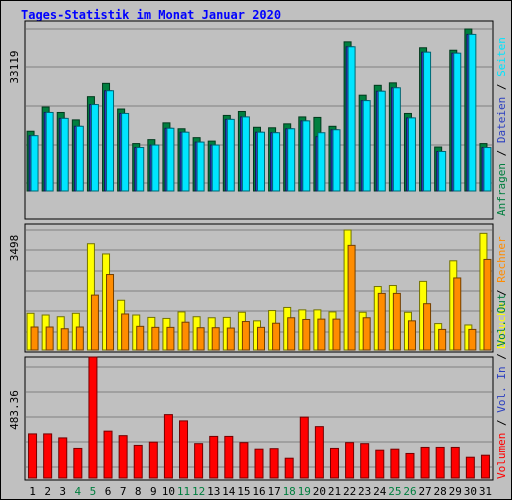  I want to click on x-tick-label-day-14: 14, so click(229, 491).